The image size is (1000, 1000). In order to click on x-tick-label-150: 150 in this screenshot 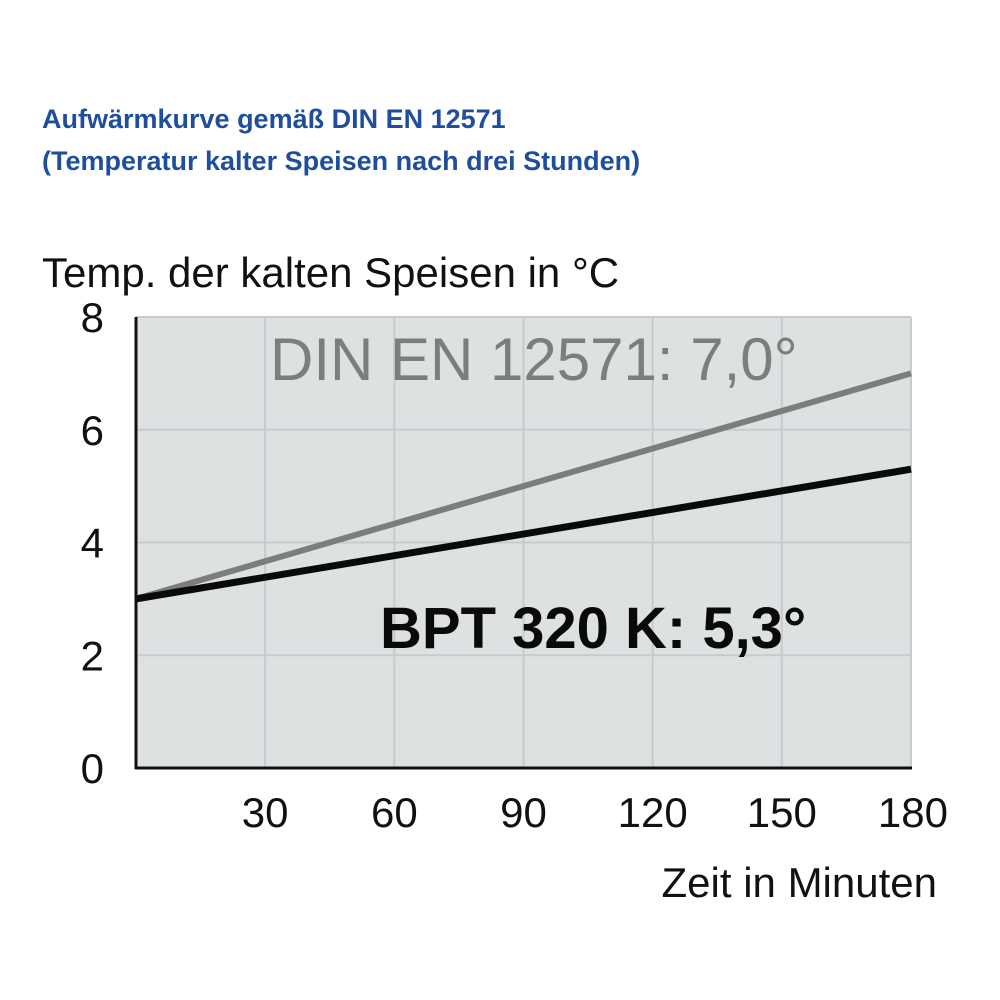, I will do `click(782, 812)`.